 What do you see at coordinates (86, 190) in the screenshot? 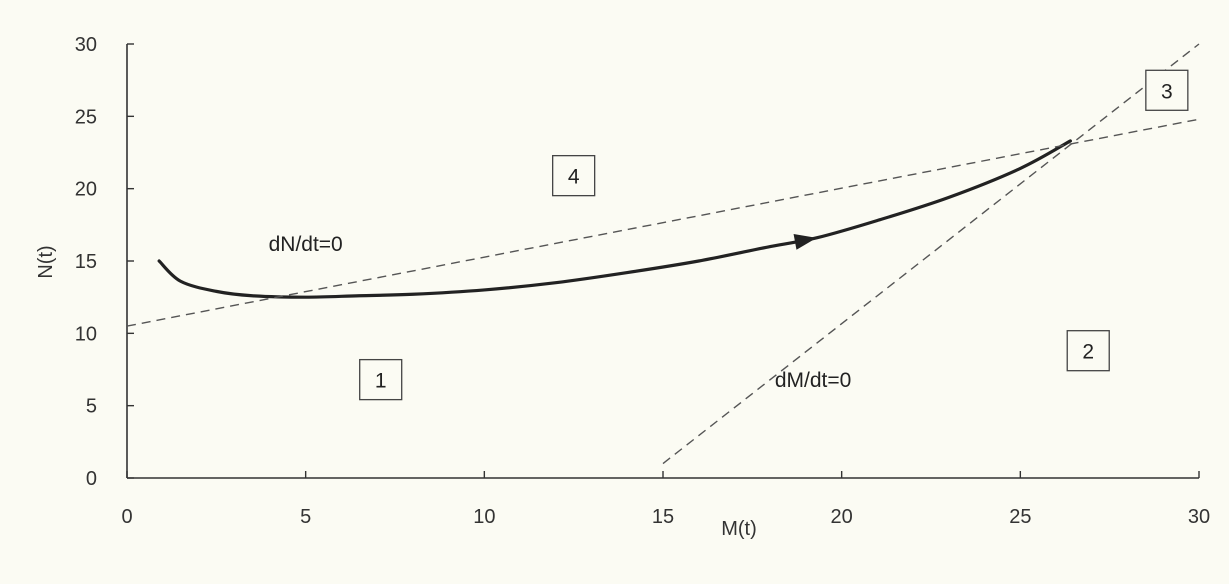
I see `y-tick-label: 20` at bounding box center [86, 190].